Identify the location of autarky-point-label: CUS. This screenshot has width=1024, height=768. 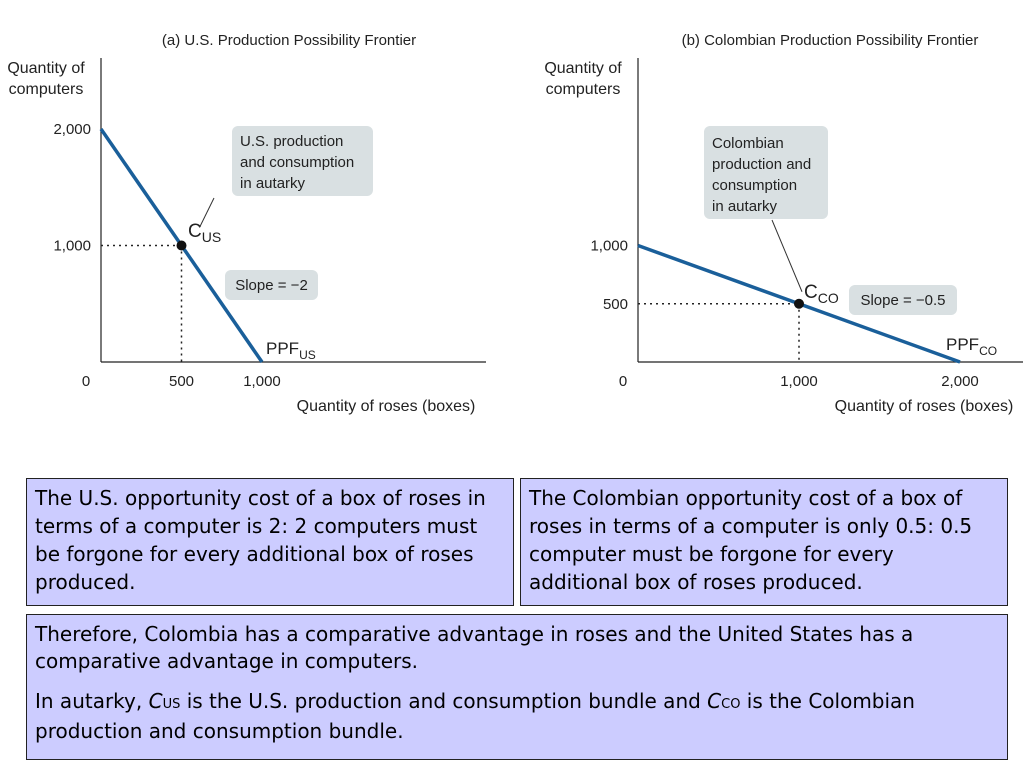
(204, 233).